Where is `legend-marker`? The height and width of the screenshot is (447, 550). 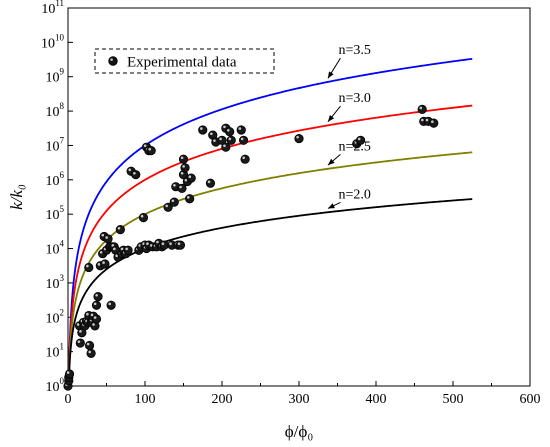
legend-marker is located at coordinates (113, 61).